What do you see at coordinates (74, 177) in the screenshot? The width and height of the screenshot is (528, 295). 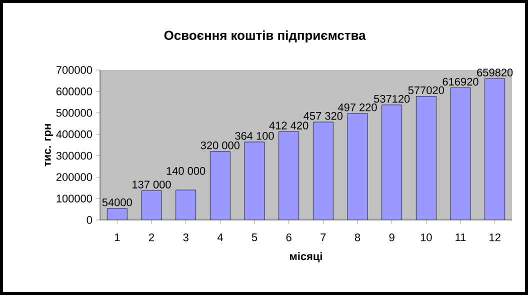 I see `y-tick-label: 200000` at bounding box center [74, 177].